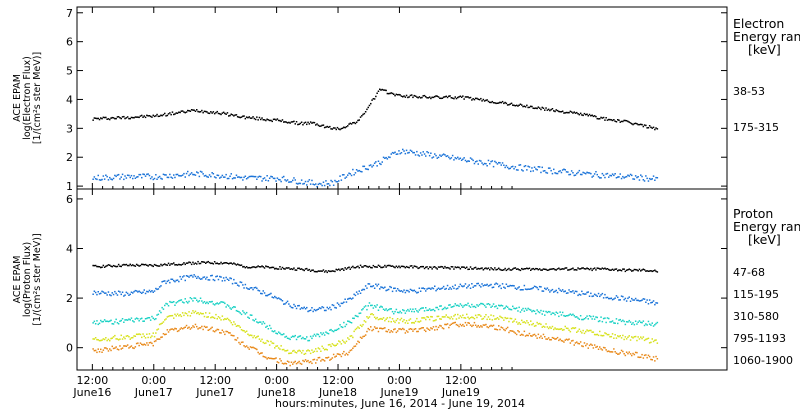  What do you see at coordinates (69, 99) in the screenshot?
I see `y-tick-label: 4` at bounding box center [69, 99].